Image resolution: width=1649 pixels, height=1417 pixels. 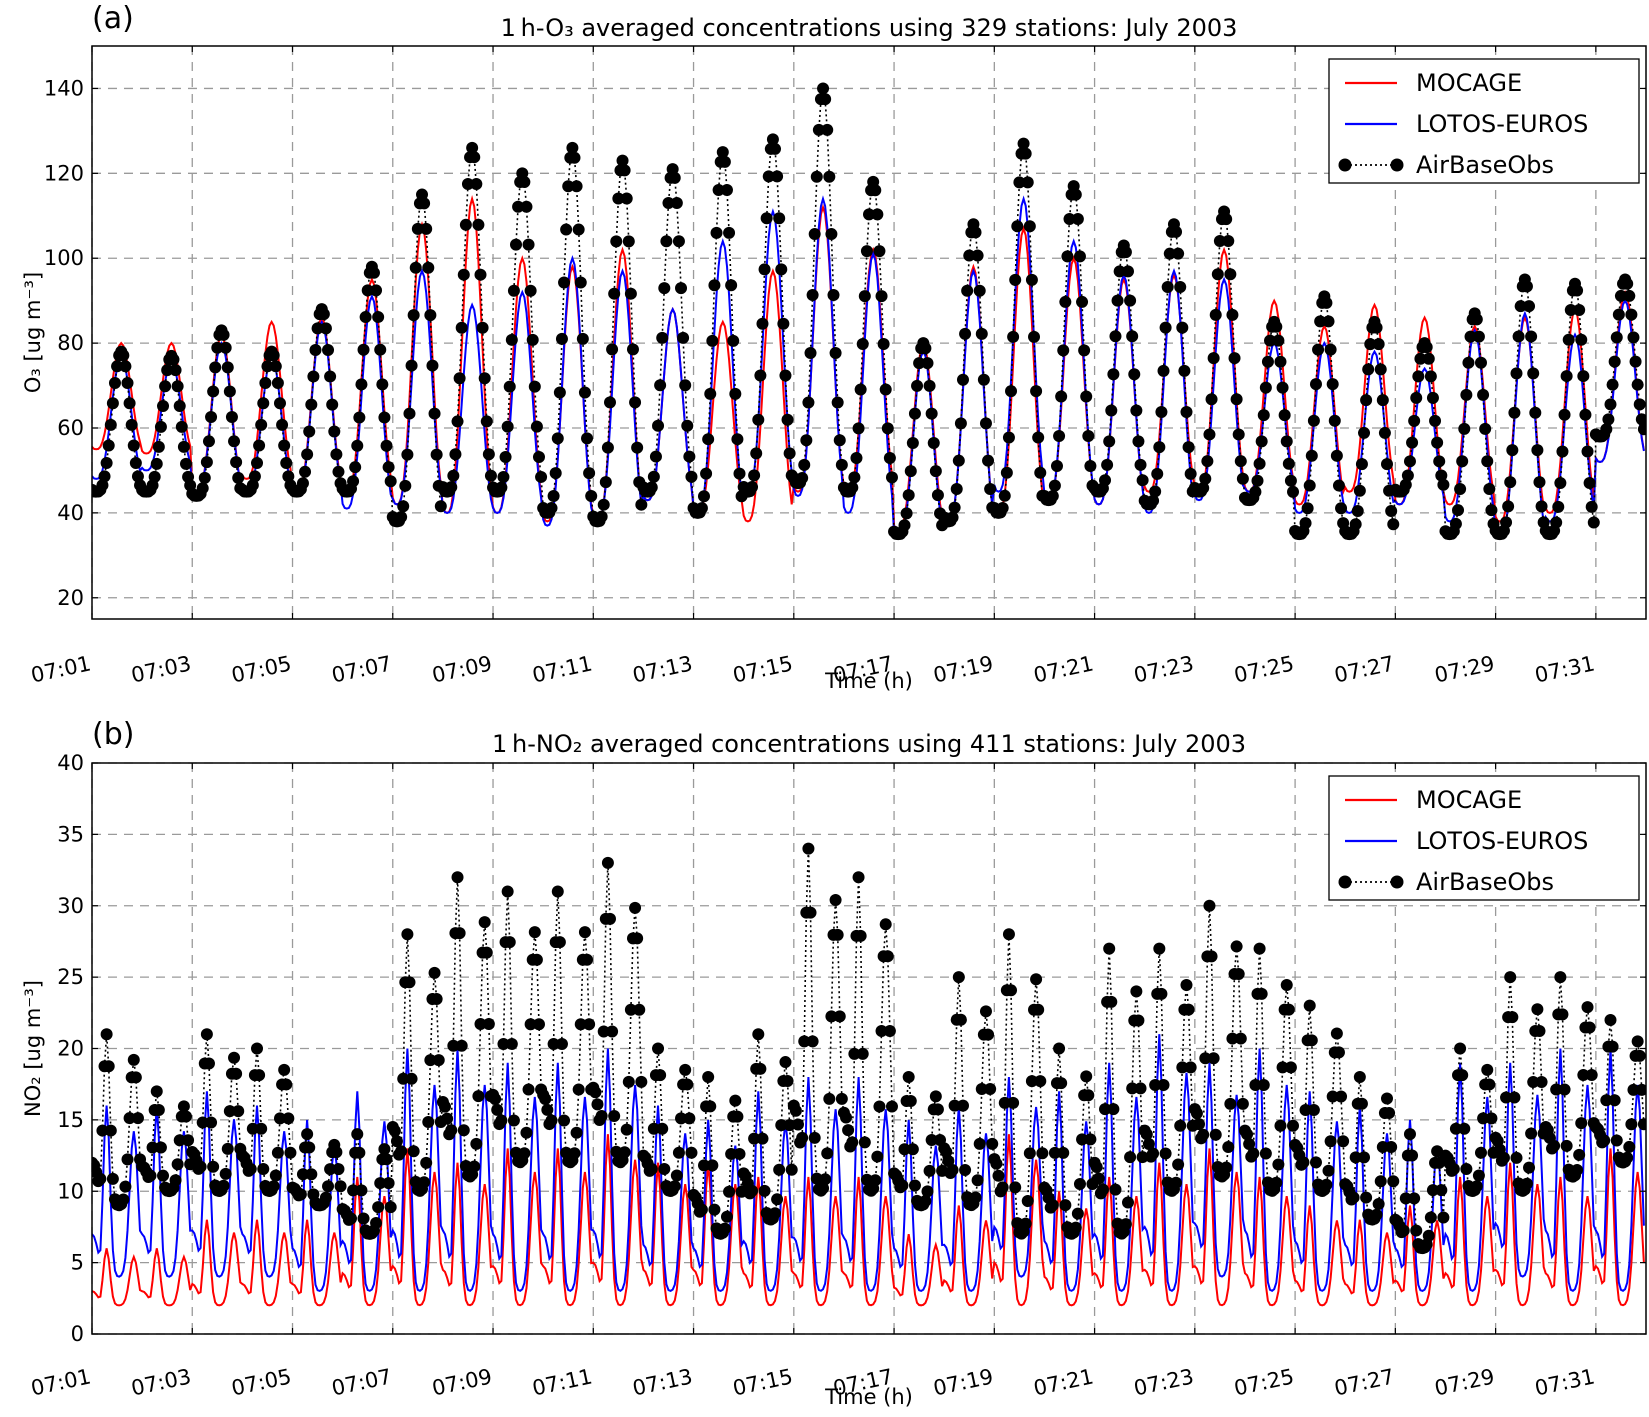 I want to click on x-tick-label: 07:07, so click(x=362, y=1382).